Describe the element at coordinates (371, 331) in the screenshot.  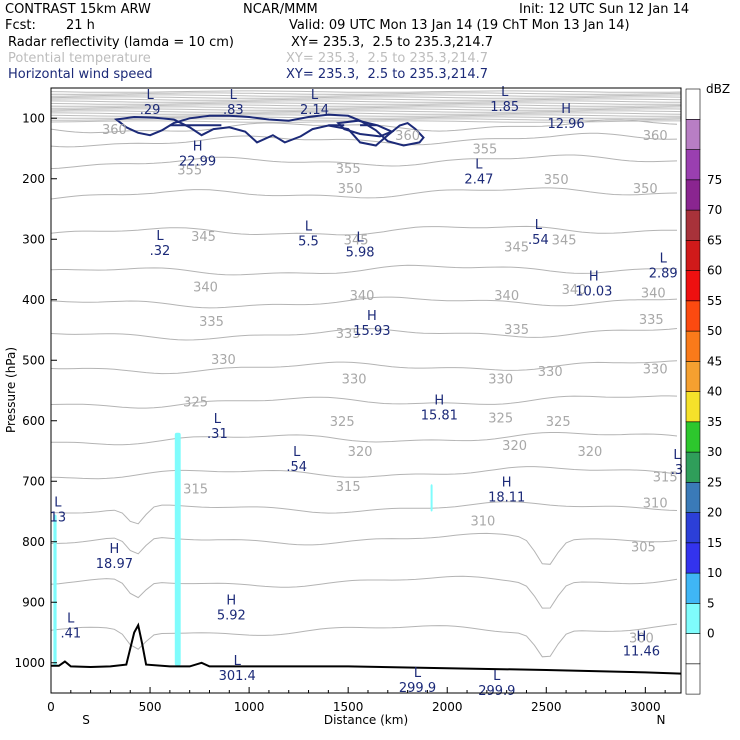
I see `wind-value: 15.93` at that location.